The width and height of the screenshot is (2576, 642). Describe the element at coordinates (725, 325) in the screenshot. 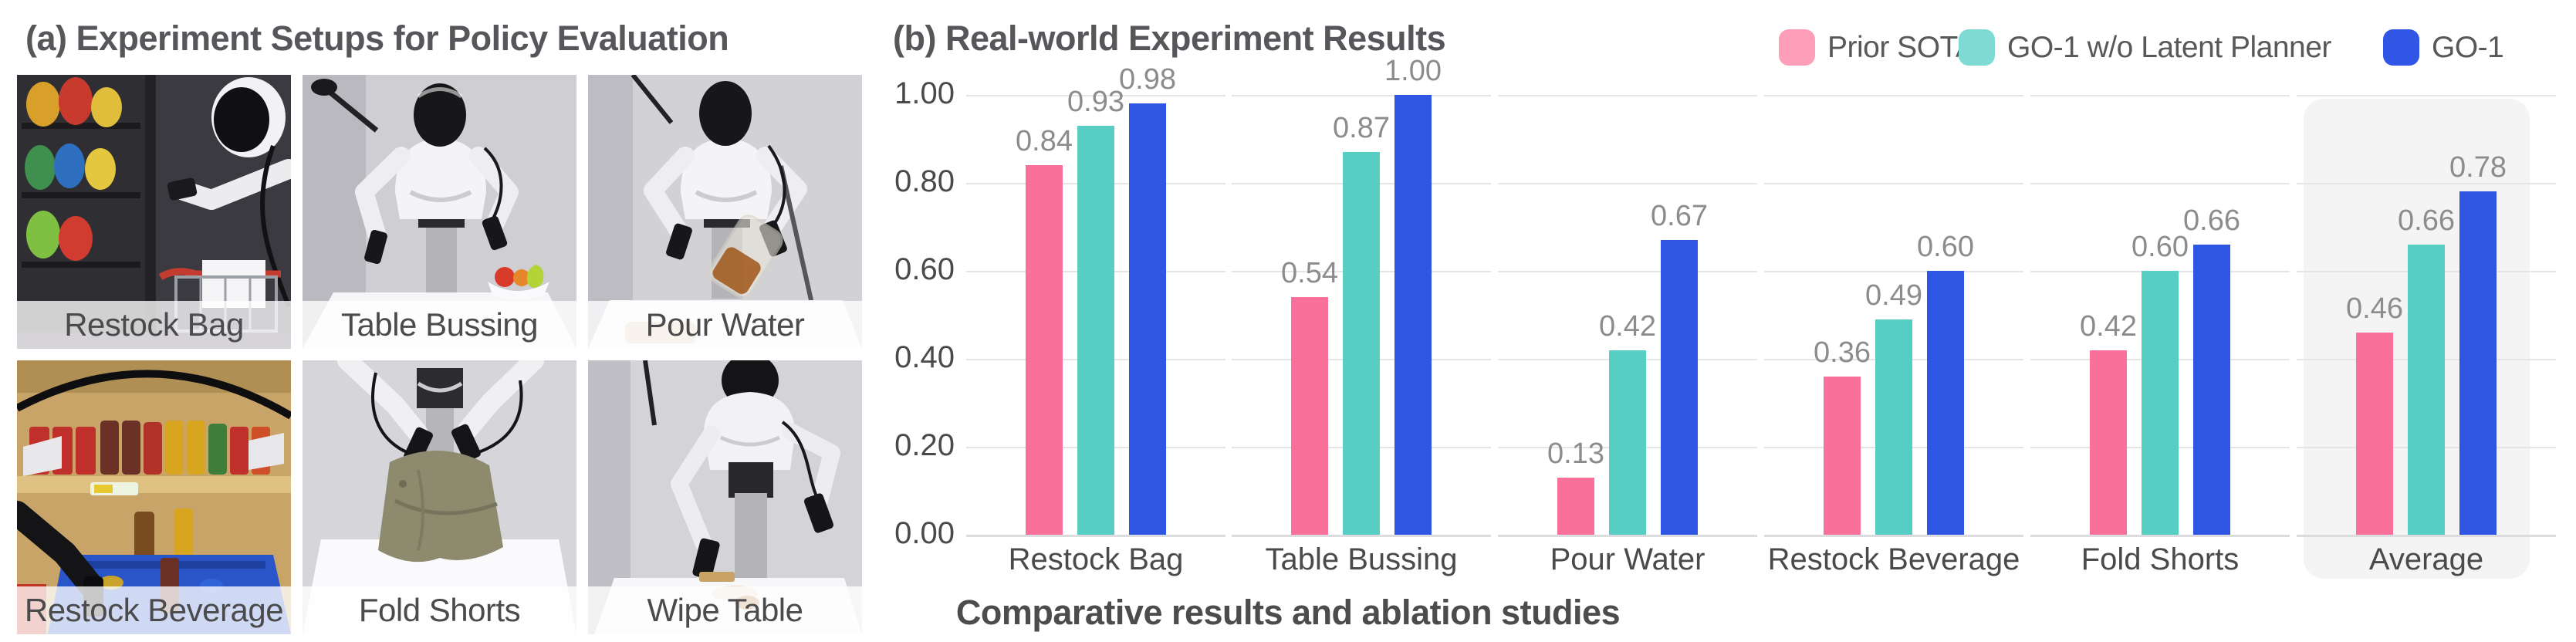

I see `photo-label-pour-water: Pour Water` at that location.